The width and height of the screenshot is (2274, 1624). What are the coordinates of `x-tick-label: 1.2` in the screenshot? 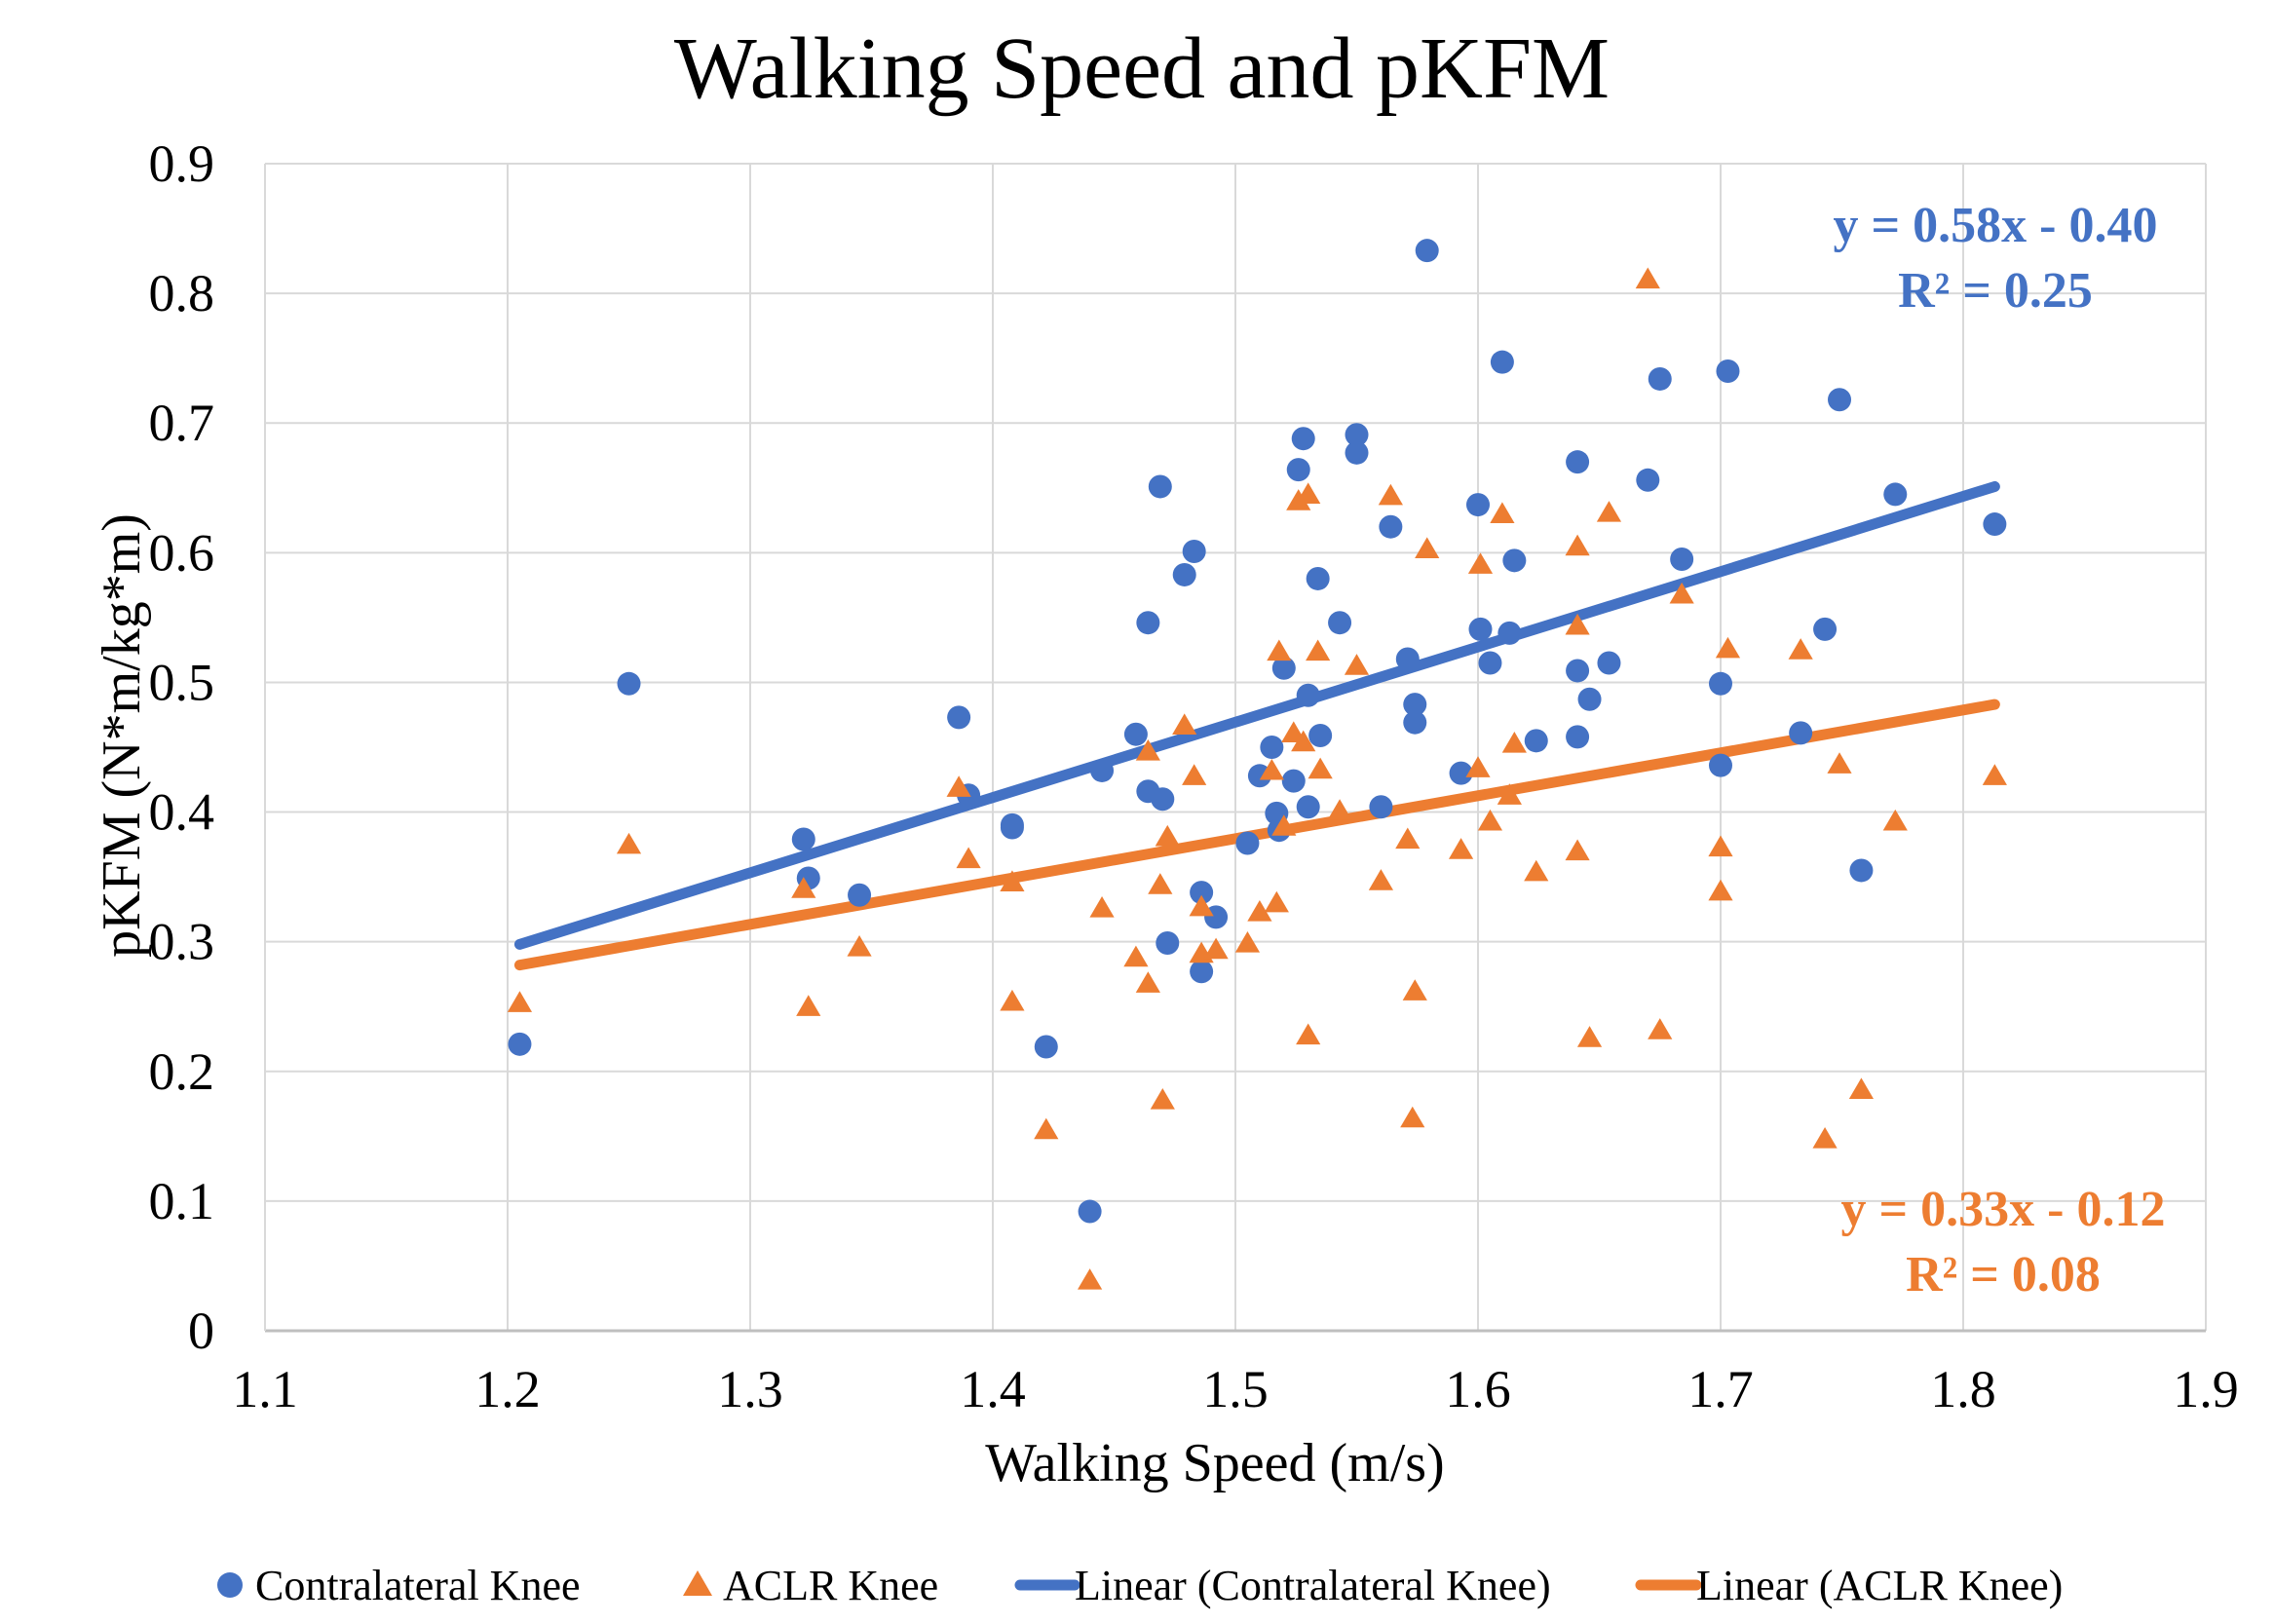 It's located at (507, 1389).